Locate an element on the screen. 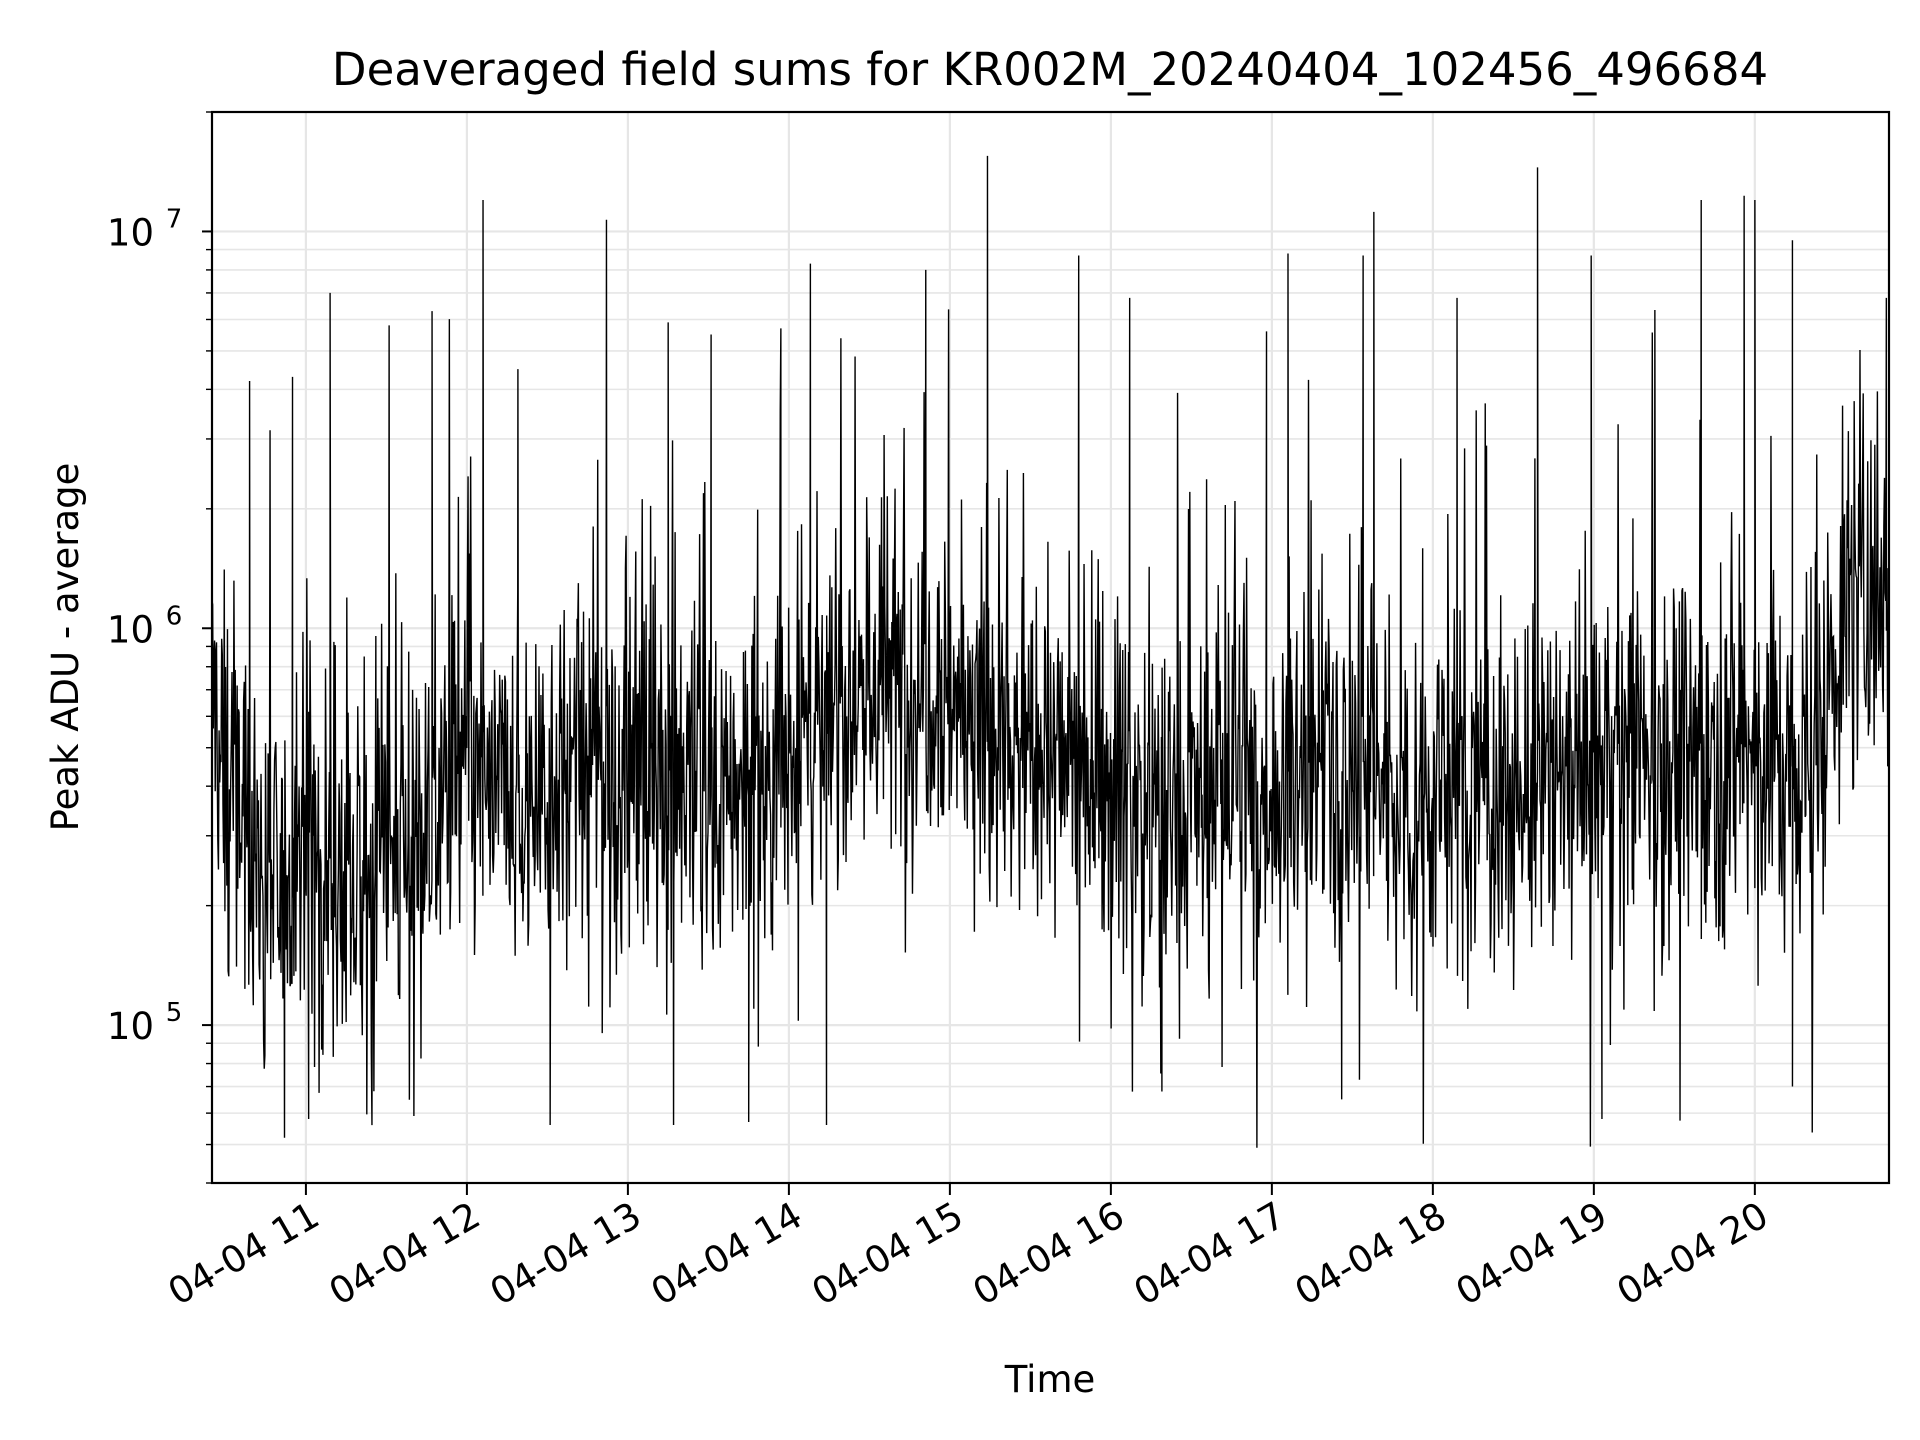 This screenshot has height=1440, width=1920. y-tick-exponent: 5 is located at coordinates (174, 1013).